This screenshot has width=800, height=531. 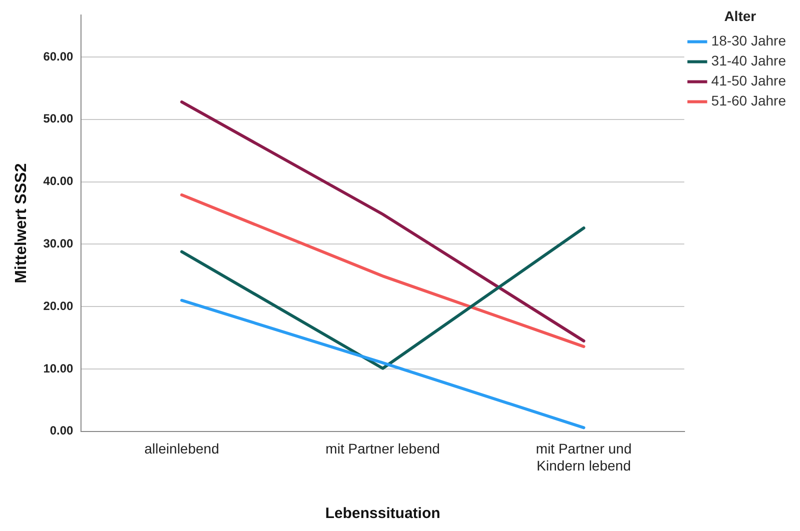 What do you see at coordinates (58, 368) in the screenshot?
I see `y-tick-label: 10.00` at bounding box center [58, 368].